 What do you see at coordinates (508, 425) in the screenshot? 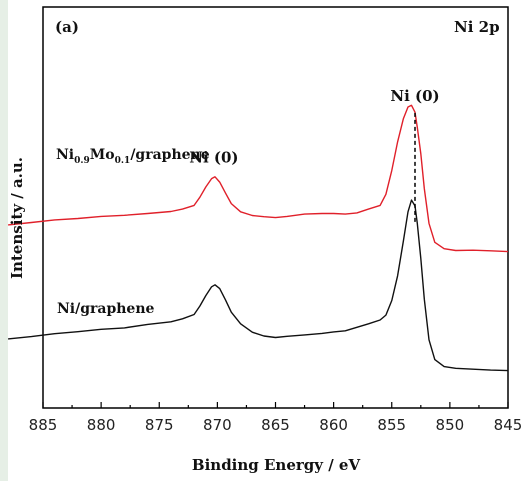
I see `x-tick-label-845: 845` at bounding box center [508, 425].